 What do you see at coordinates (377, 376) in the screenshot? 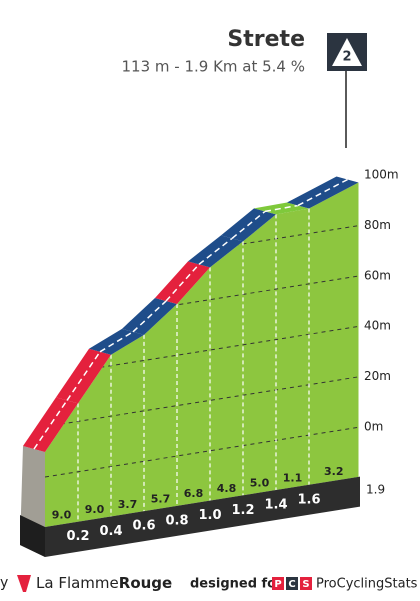
I see `y-tick-label: 20m` at bounding box center [377, 376].